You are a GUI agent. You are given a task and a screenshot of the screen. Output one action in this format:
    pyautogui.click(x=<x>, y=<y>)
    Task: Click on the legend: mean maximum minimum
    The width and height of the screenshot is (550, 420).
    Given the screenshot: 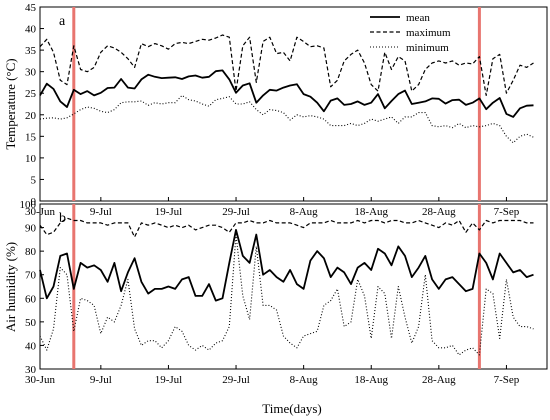 What is the action you would take?
    pyautogui.click(x=410, y=33)
    